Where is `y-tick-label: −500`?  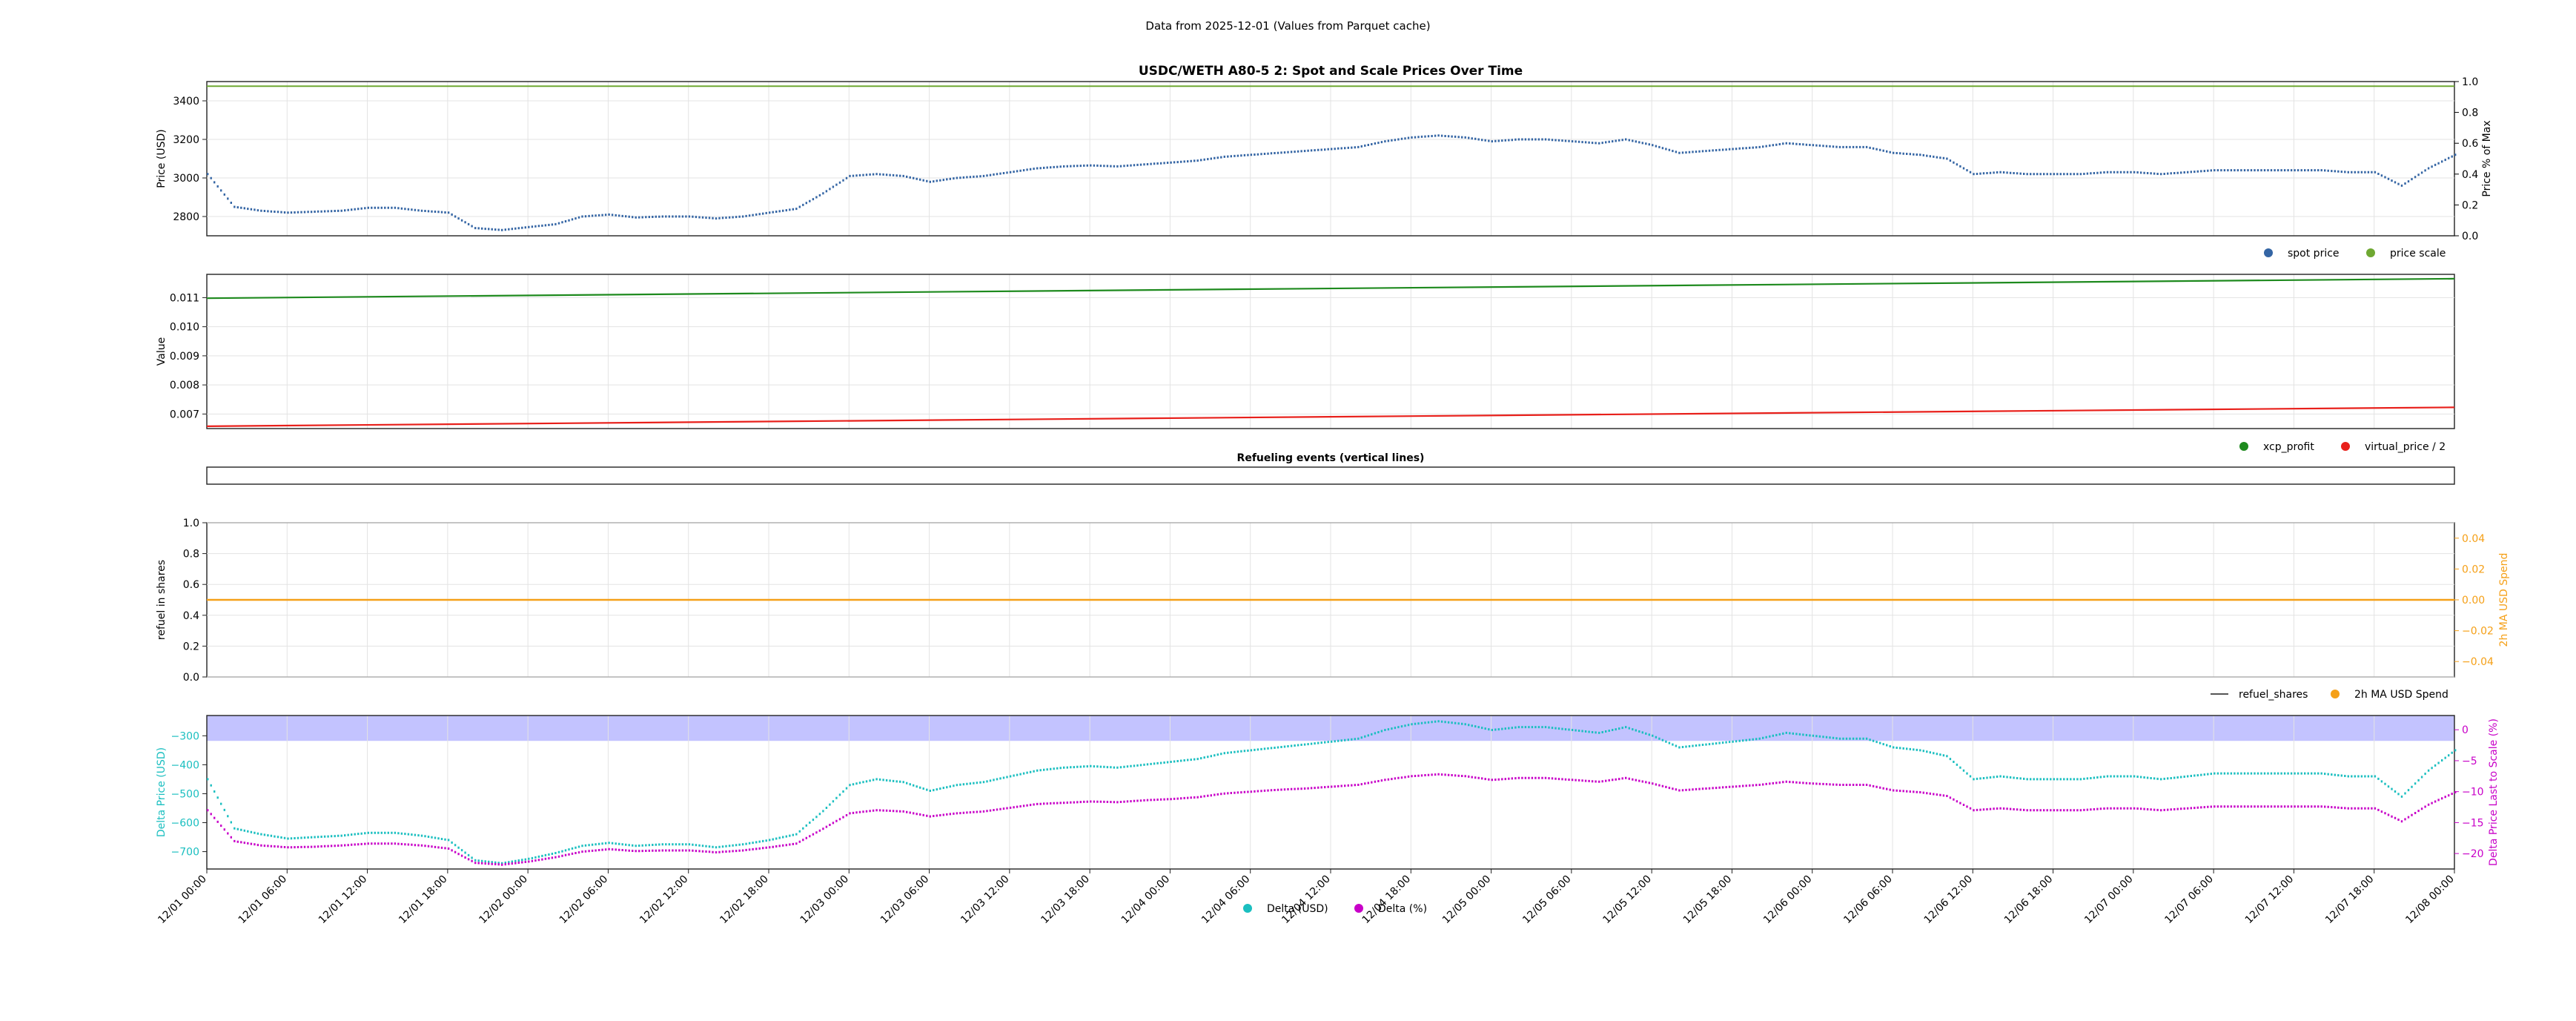 y-tick-label: −500 is located at coordinates (185, 794).